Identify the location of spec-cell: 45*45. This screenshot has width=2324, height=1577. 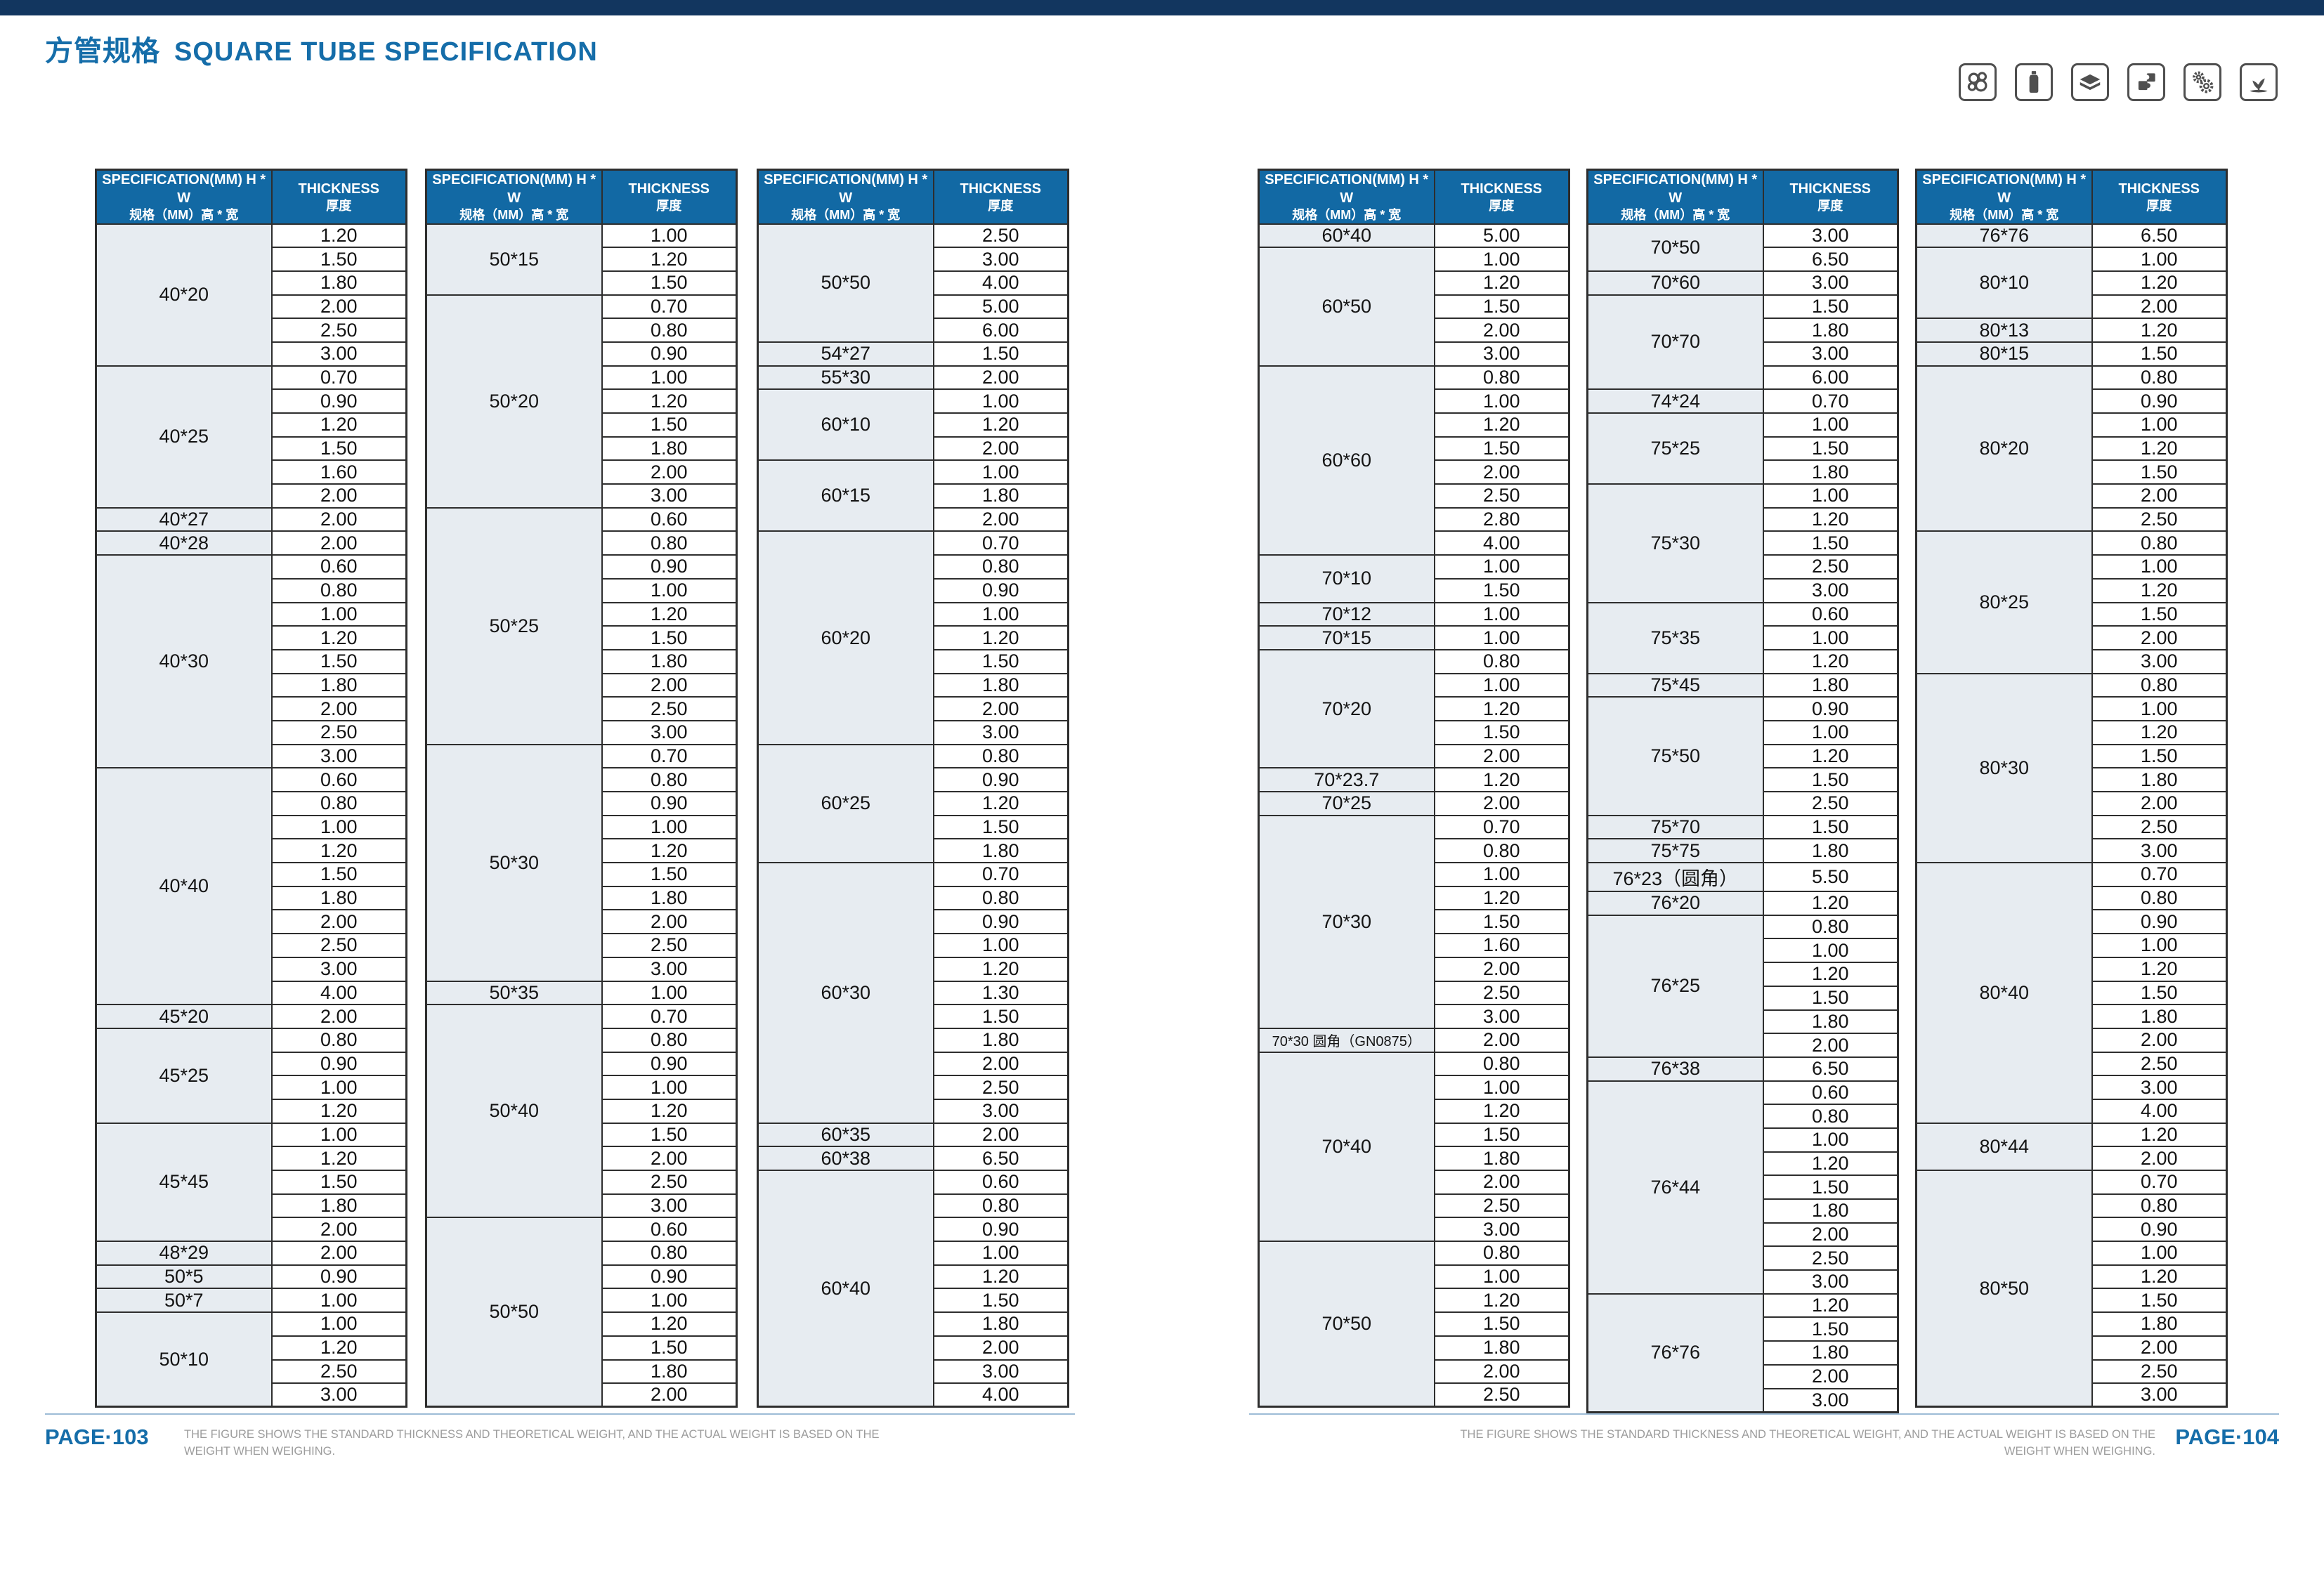
(184, 1182).